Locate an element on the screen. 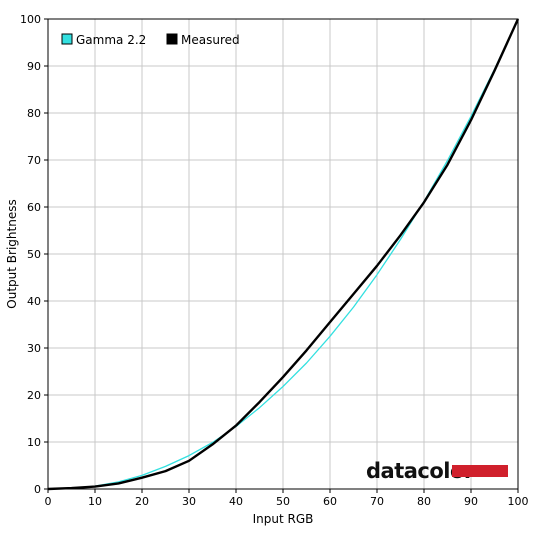 This screenshot has height=538, width=538. x-tick-label: 80 is located at coordinates (424, 501).